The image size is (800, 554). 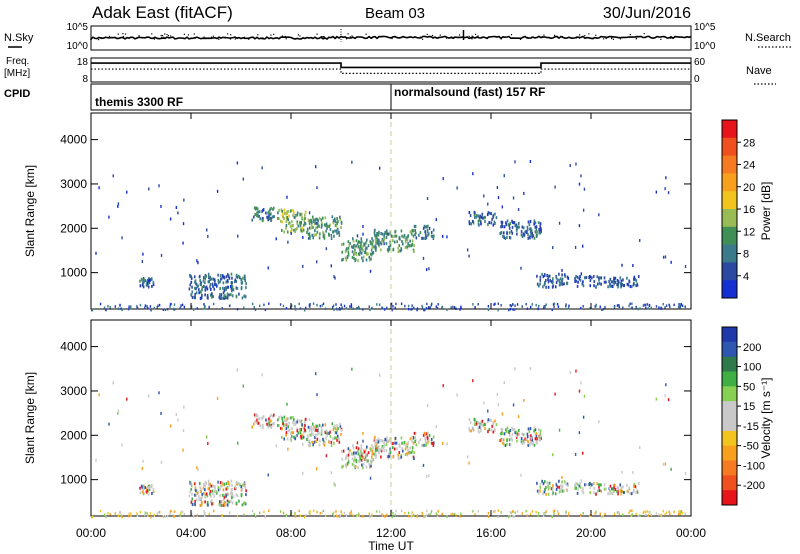 What do you see at coordinates (749, 210) in the screenshot?
I see `colorbar-tick-label: 16` at bounding box center [749, 210].